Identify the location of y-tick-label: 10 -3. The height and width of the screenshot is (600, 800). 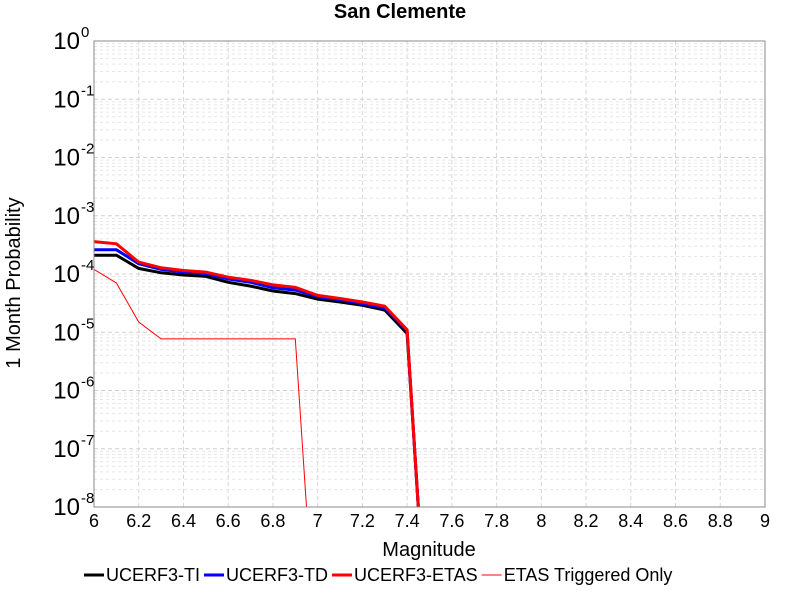
(73, 214).